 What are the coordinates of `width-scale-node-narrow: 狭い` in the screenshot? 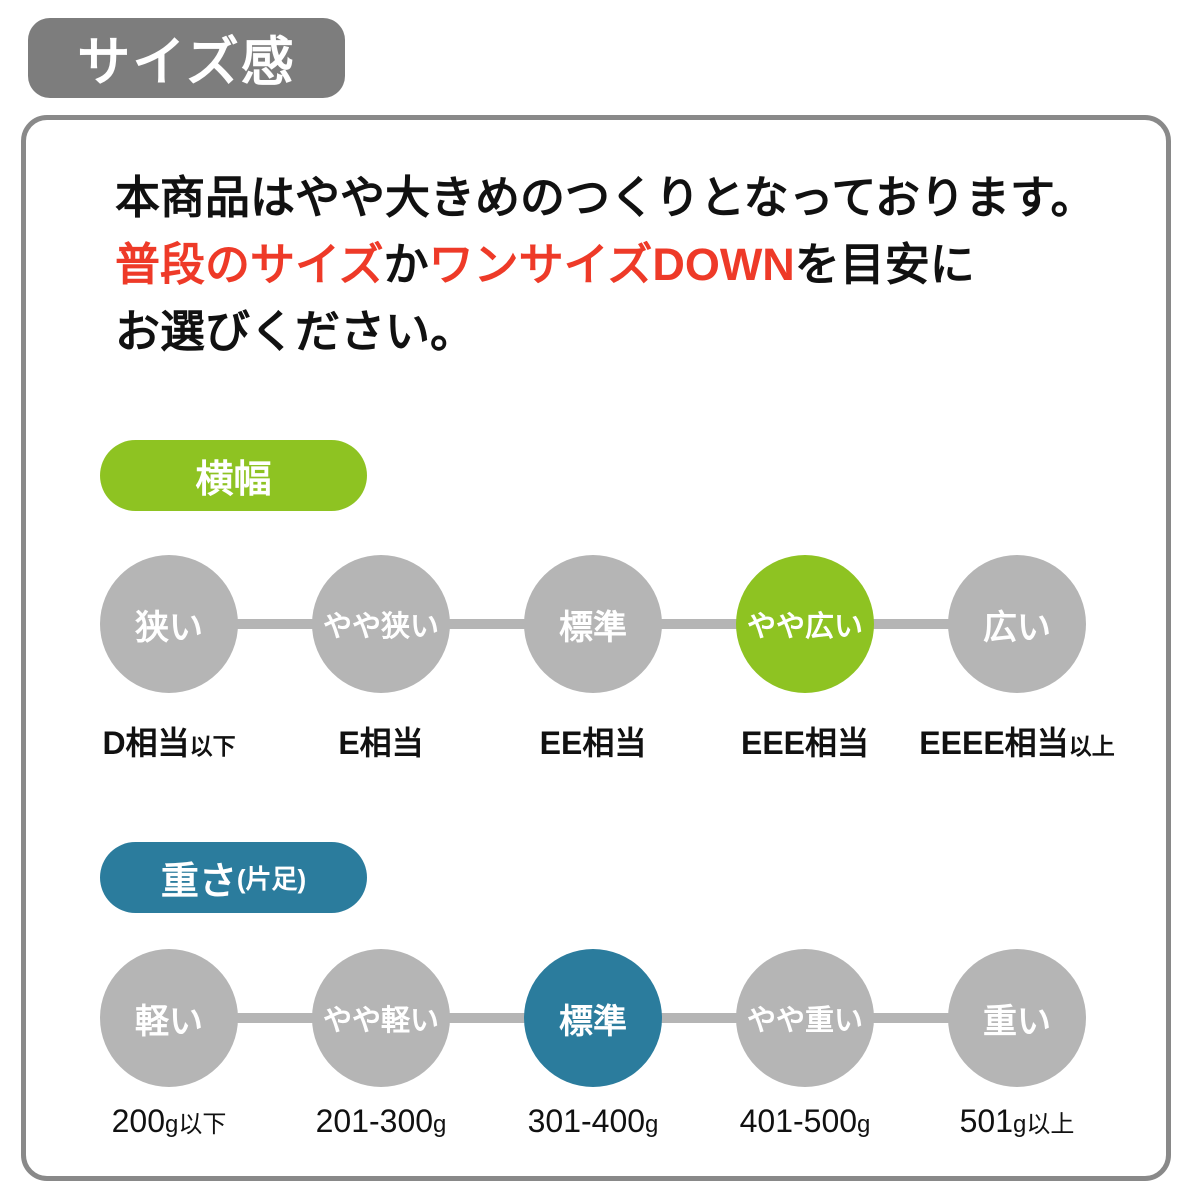 It's located at (169, 624).